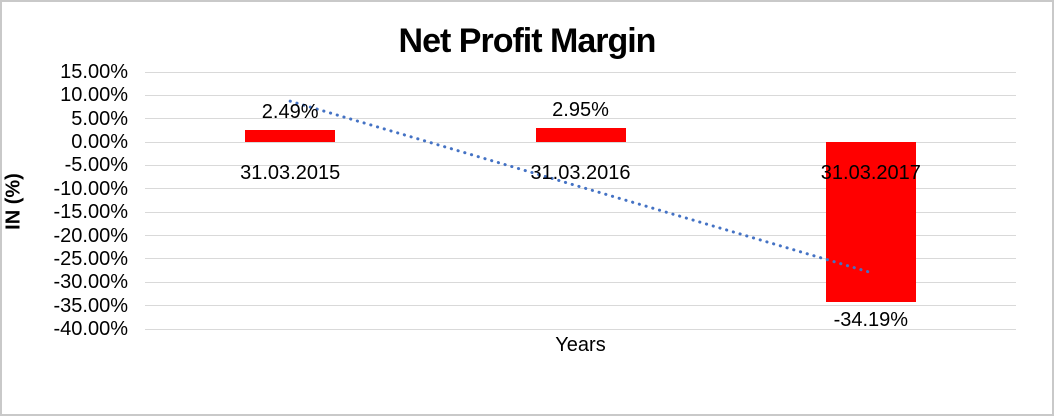 The image size is (1054, 416). I want to click on y-axis-tick-label: -20.00%, so click(91, 235).